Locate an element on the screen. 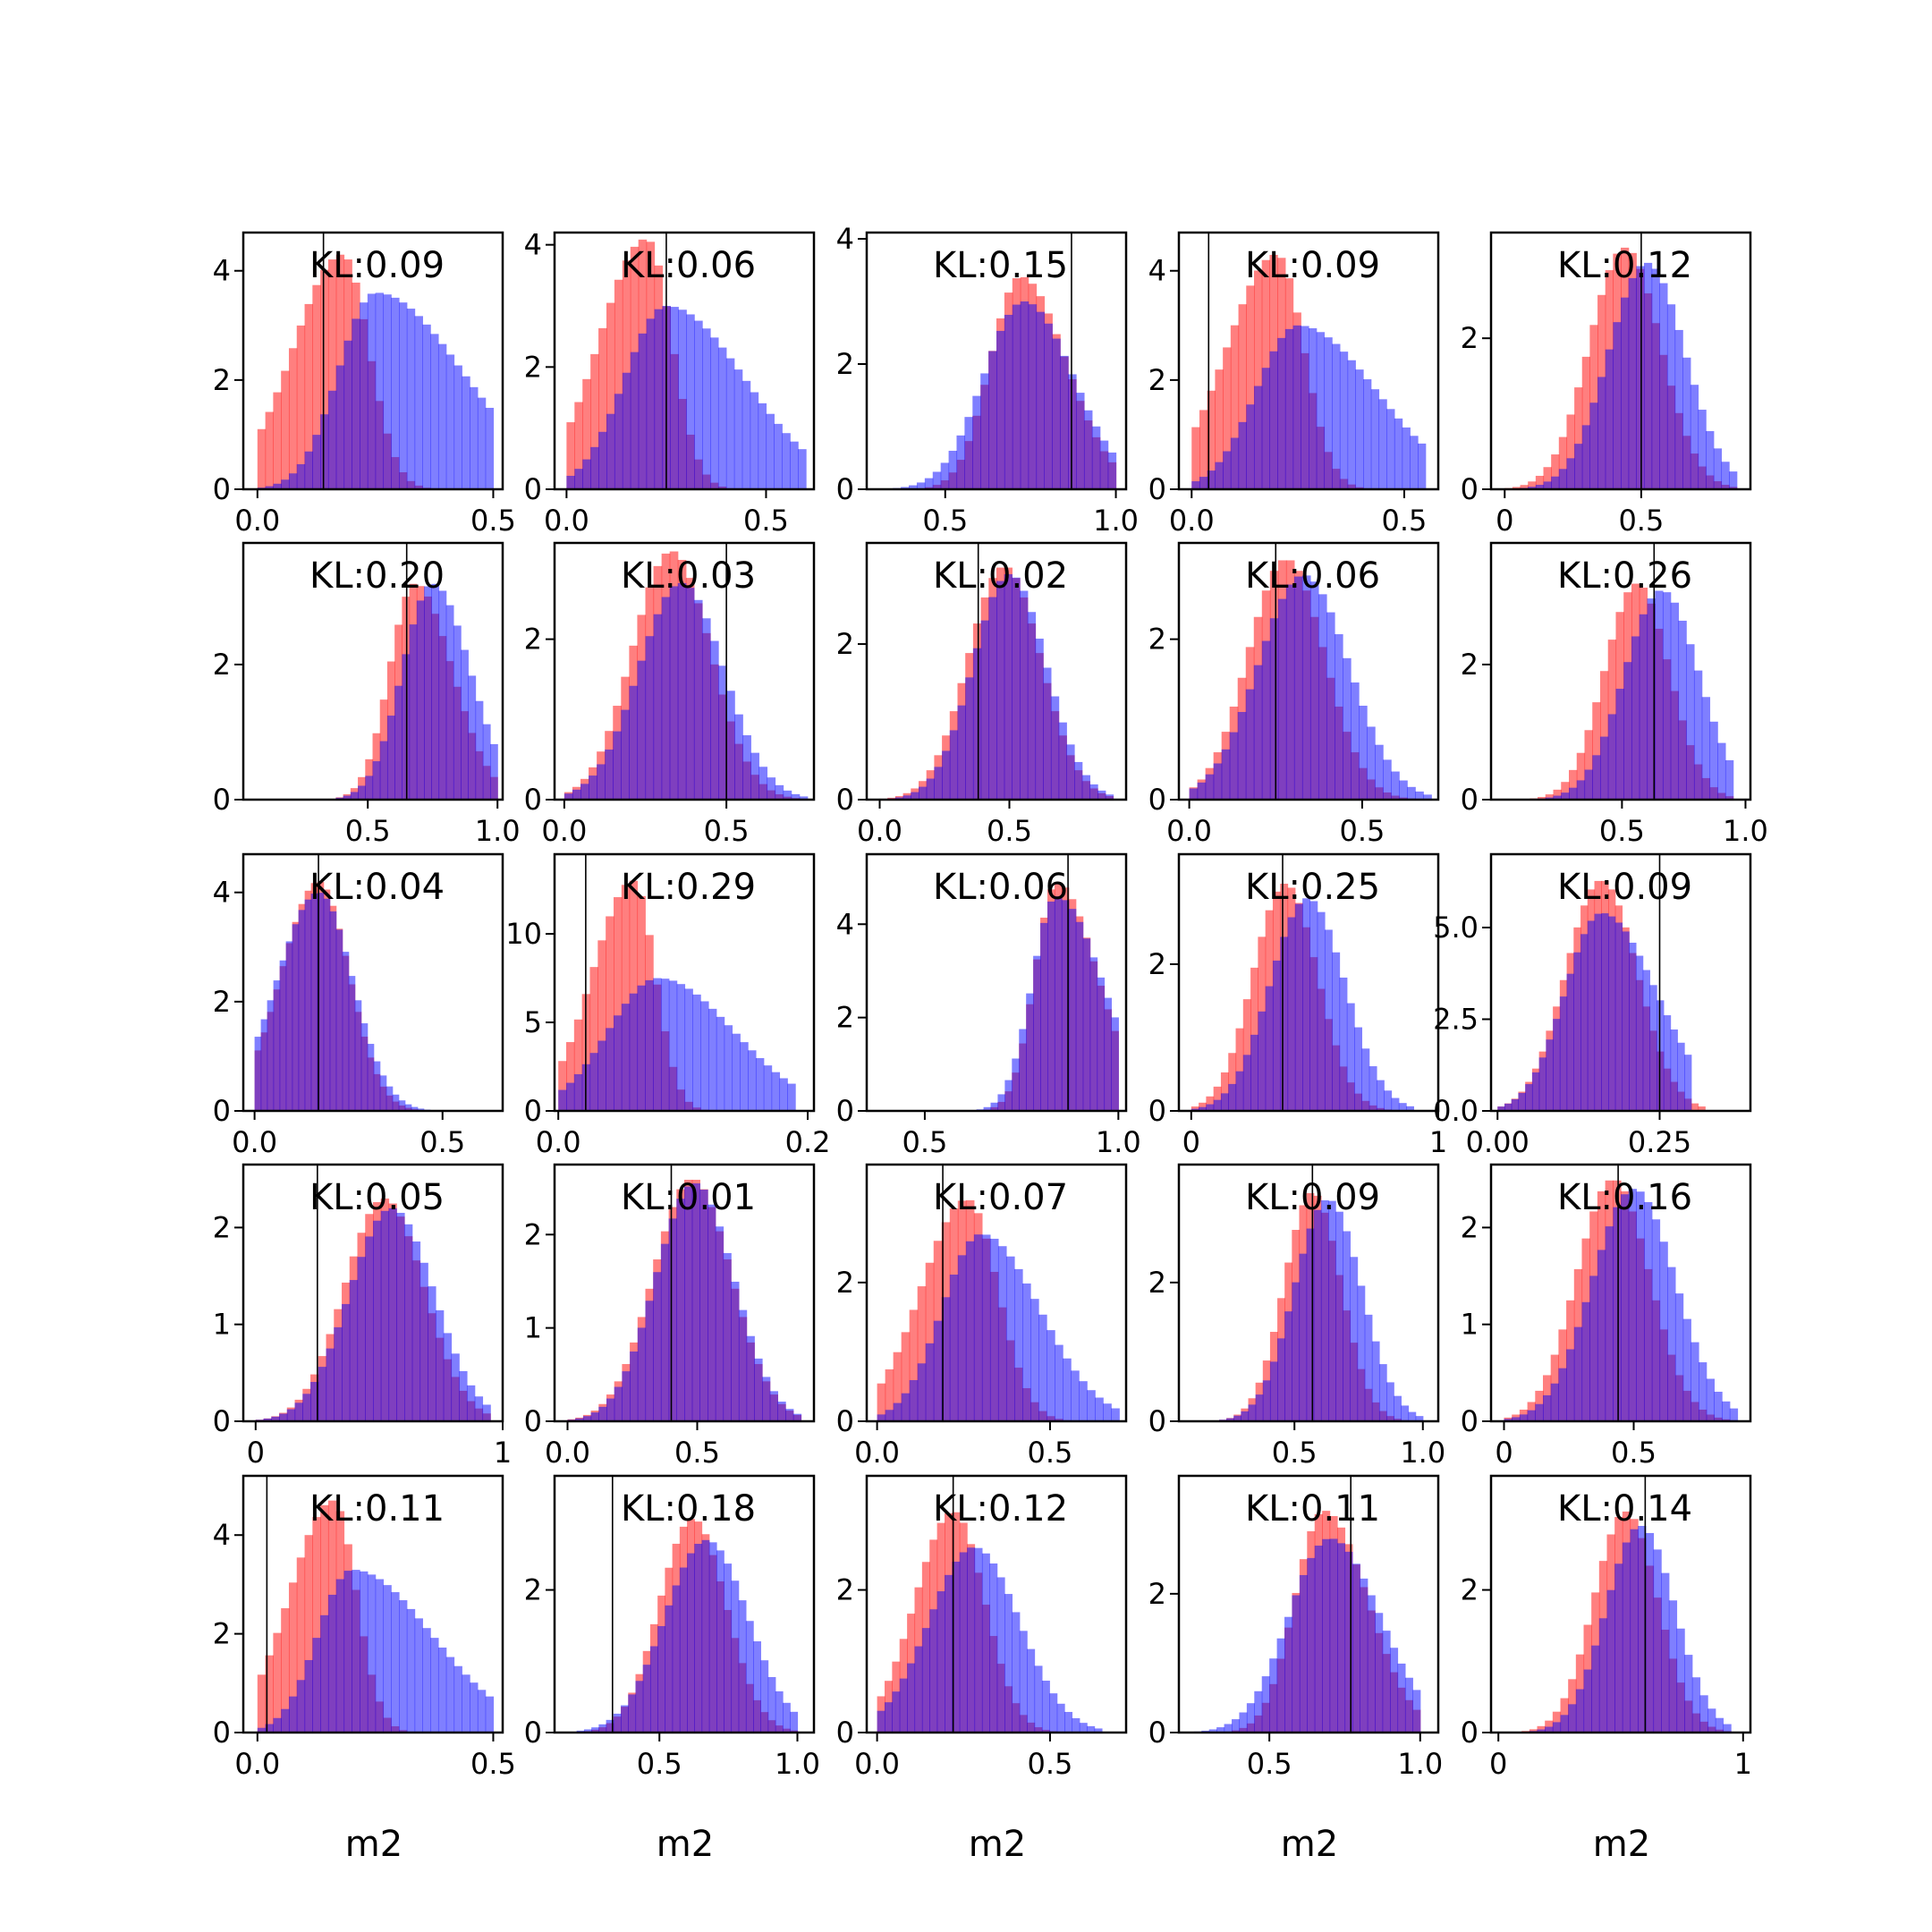 The image size is (1932, 1932). kl-annotation: KL:0.18 is located at coordinates (688, 1509).